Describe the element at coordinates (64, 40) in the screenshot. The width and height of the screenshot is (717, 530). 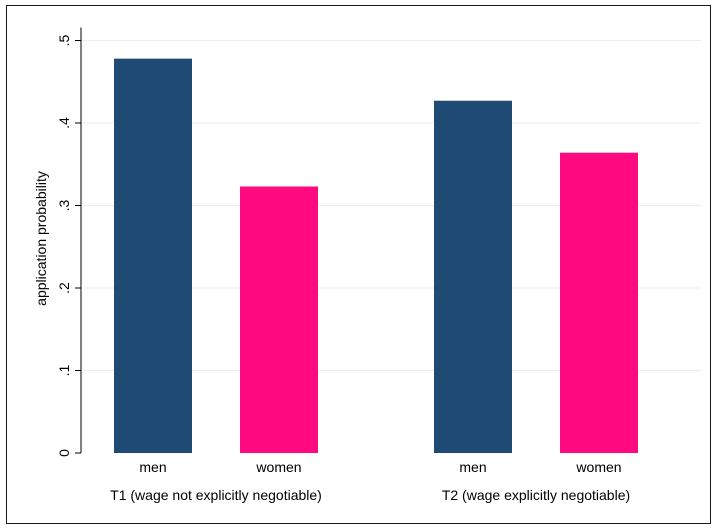
I see `y-tick-label: .5` at that location.